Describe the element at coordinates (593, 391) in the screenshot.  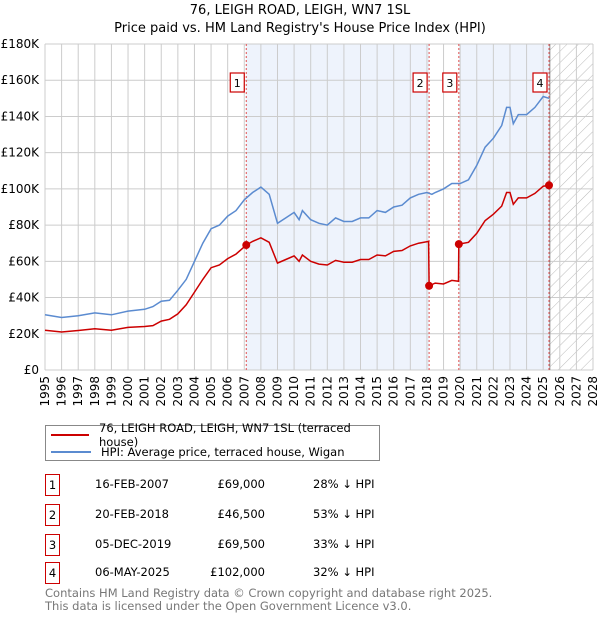
I see `x-tick-label: 2028` at that location.